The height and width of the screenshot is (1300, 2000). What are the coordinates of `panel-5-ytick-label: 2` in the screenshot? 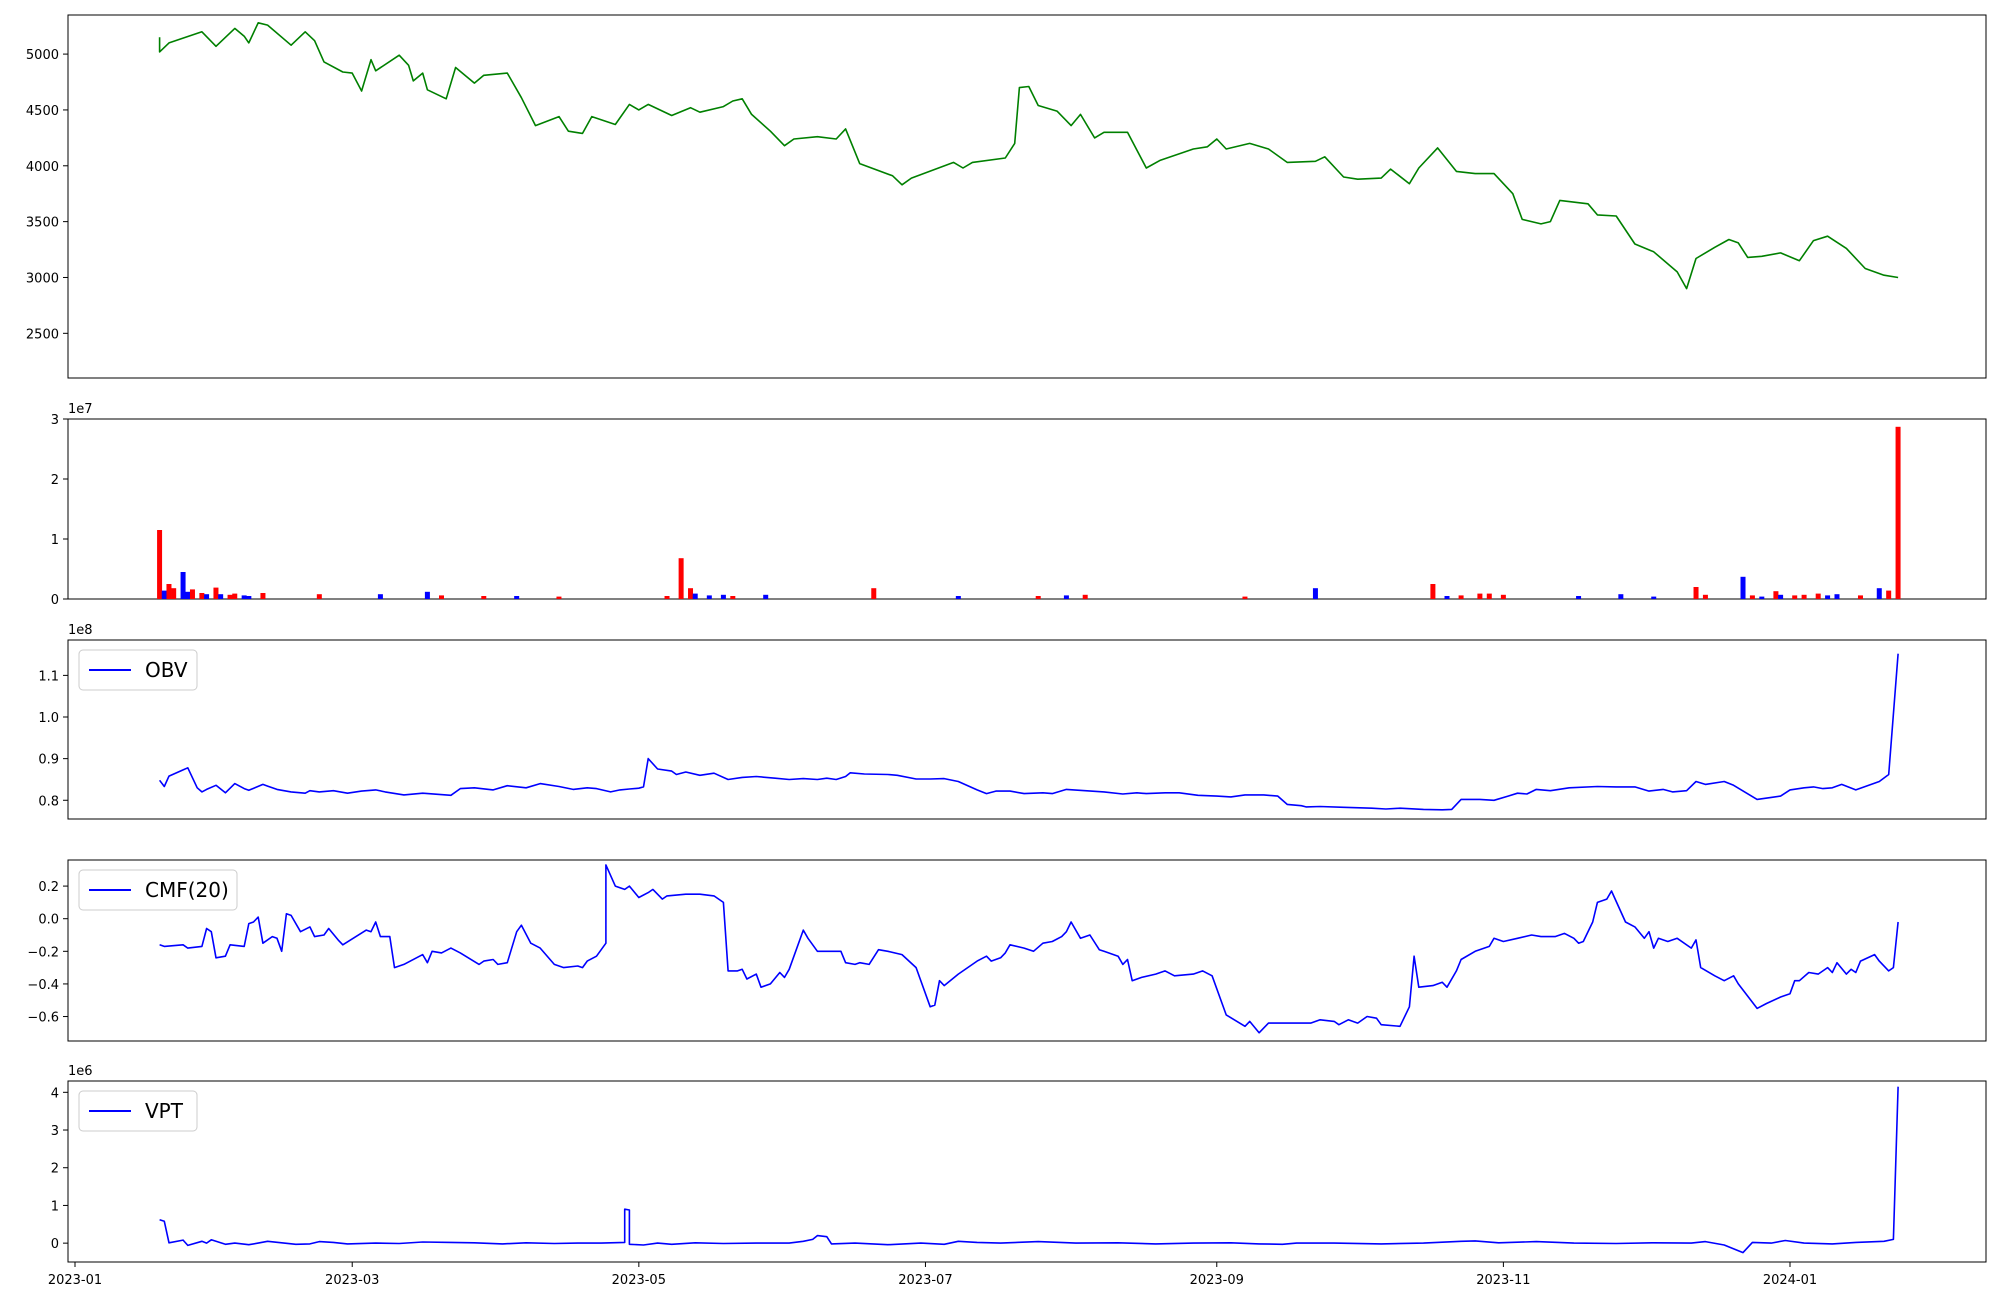 It's located at (55, 1169).